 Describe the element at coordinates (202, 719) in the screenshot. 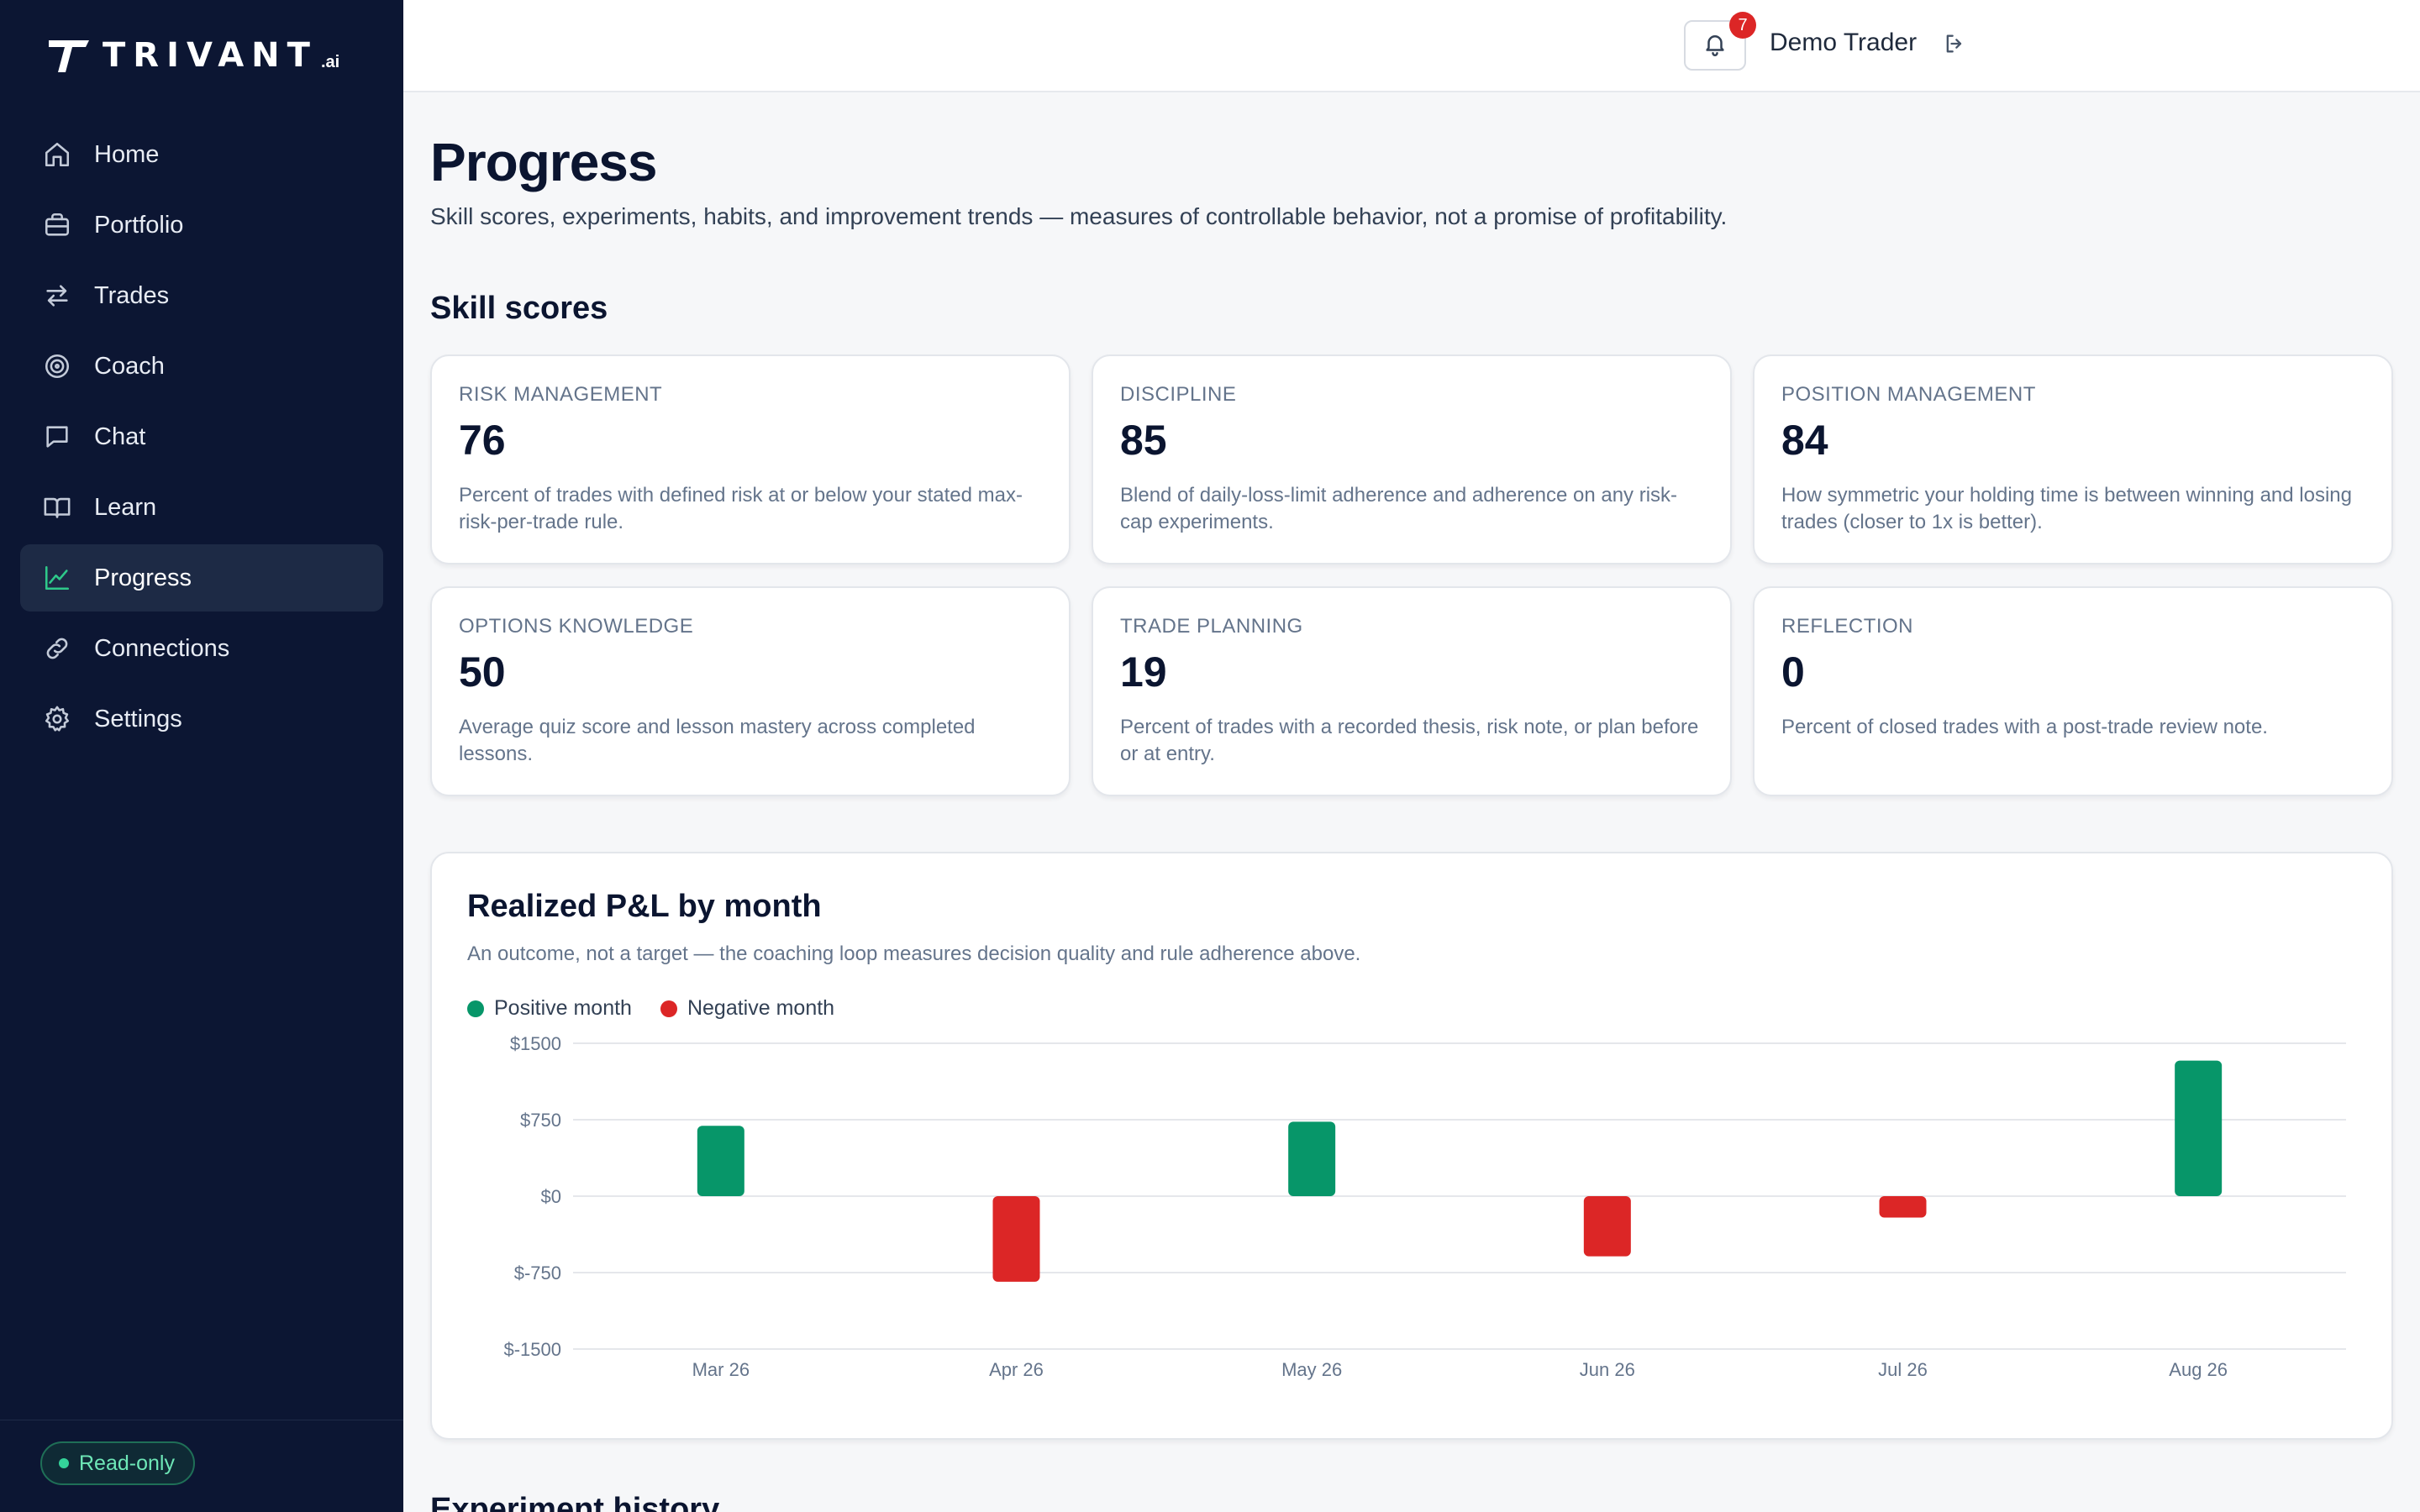

I see `sidebar-item-settings: Settings` at that location.